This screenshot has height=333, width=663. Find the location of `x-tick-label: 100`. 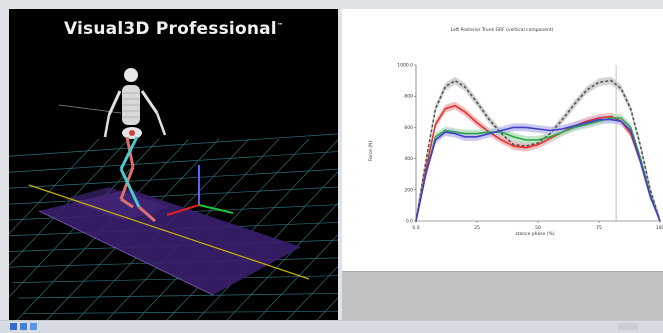

x-tick-label: 100 is located at coordinates (659, 228).